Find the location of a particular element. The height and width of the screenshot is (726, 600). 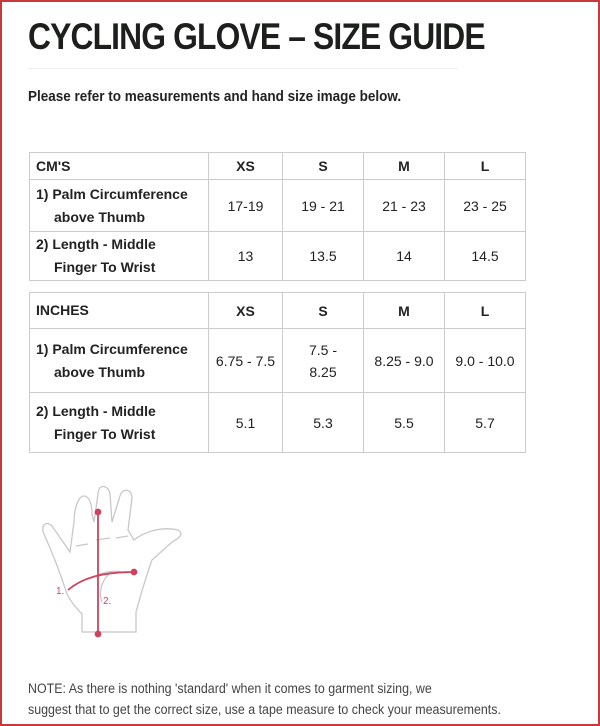

divider is located at coordinates (243, 68).